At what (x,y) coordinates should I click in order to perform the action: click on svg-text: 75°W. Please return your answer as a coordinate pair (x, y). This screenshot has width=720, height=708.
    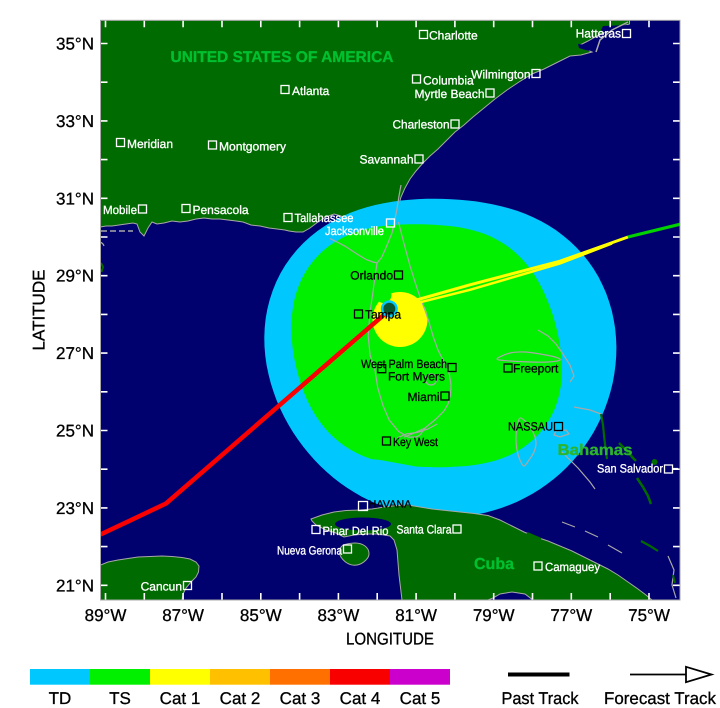
    Looking at the image, I should click on (649, 615).